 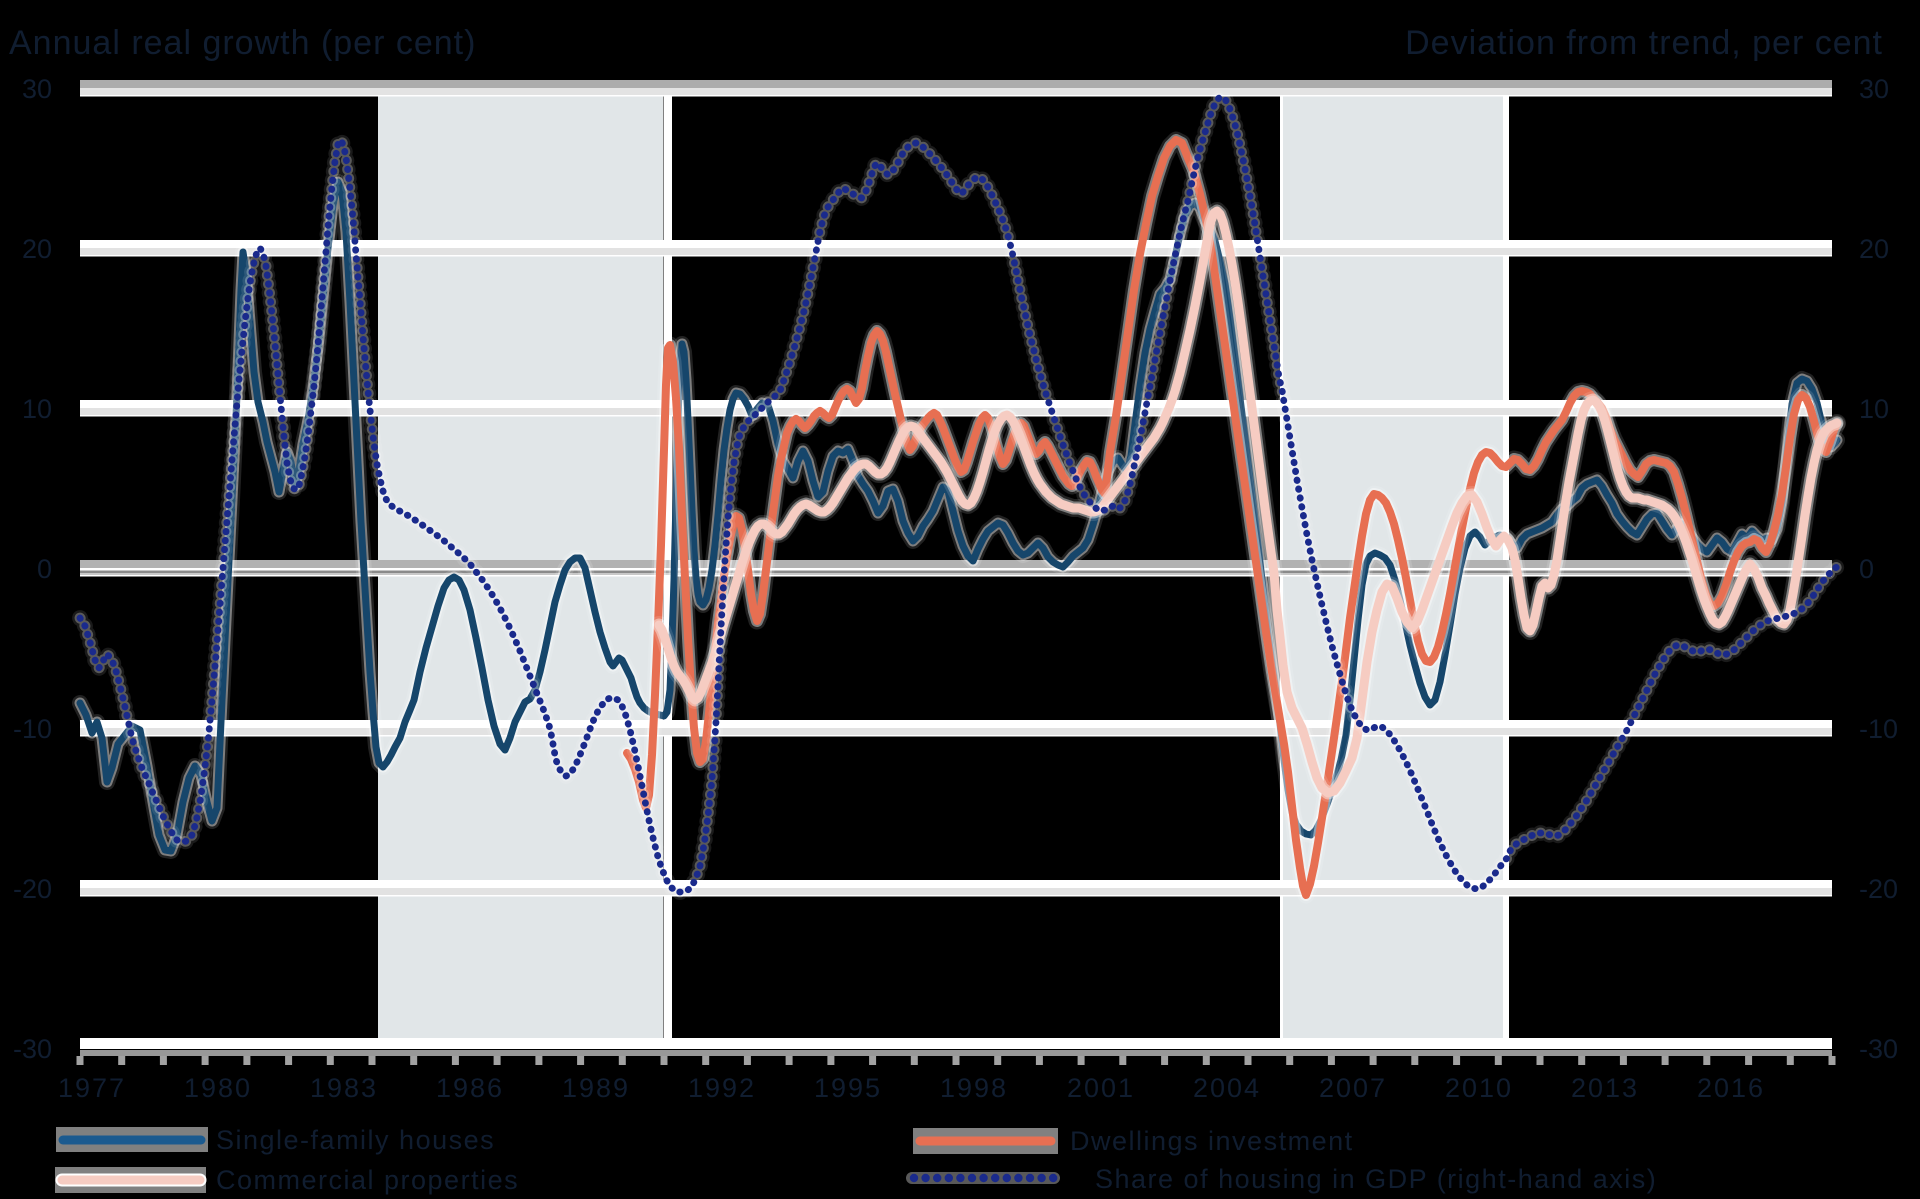 I want to click on svg-text: 2004, so click(x=1227, y=1088).